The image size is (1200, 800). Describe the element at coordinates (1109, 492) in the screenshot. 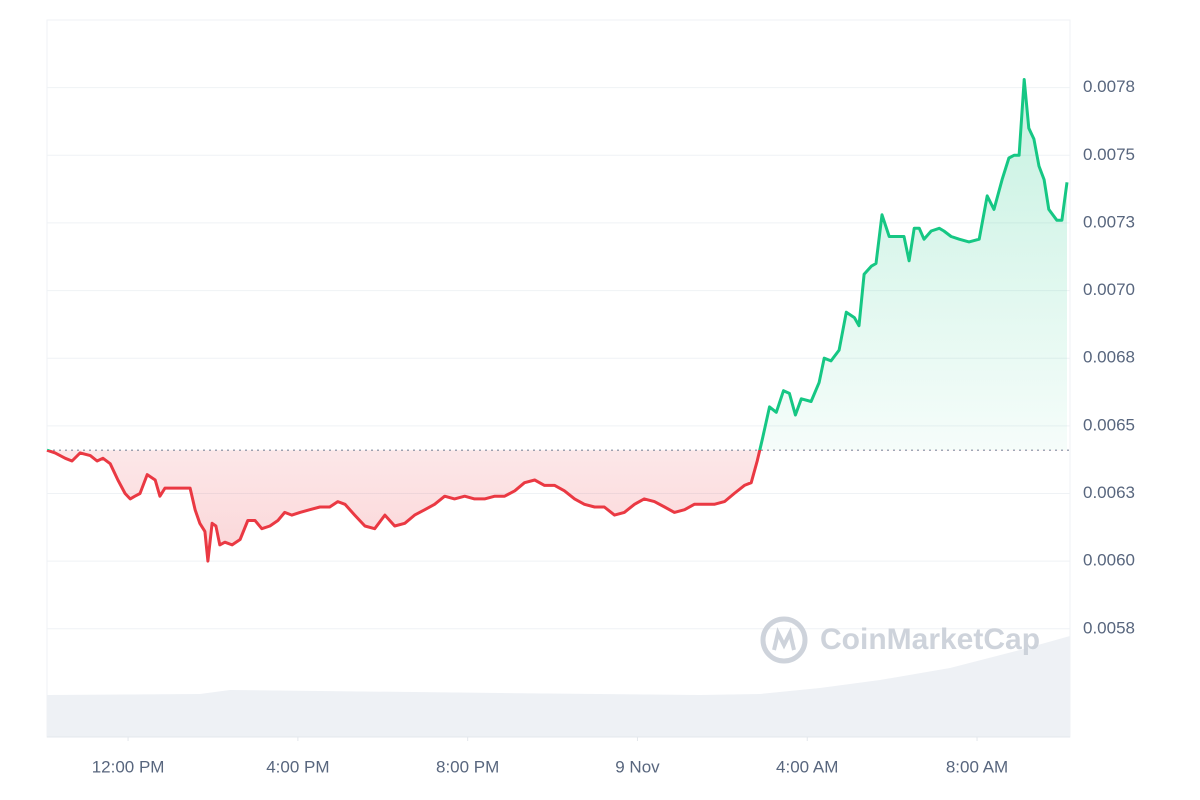

I see `y-tick-label: 0.0063` at that location.